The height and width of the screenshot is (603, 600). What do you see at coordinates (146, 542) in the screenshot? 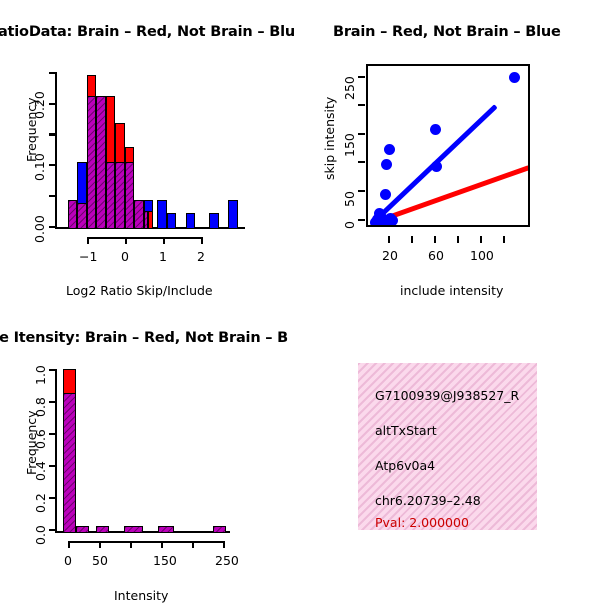
I see `intensity-x-tick-rail` at bounding box center [146, 542].